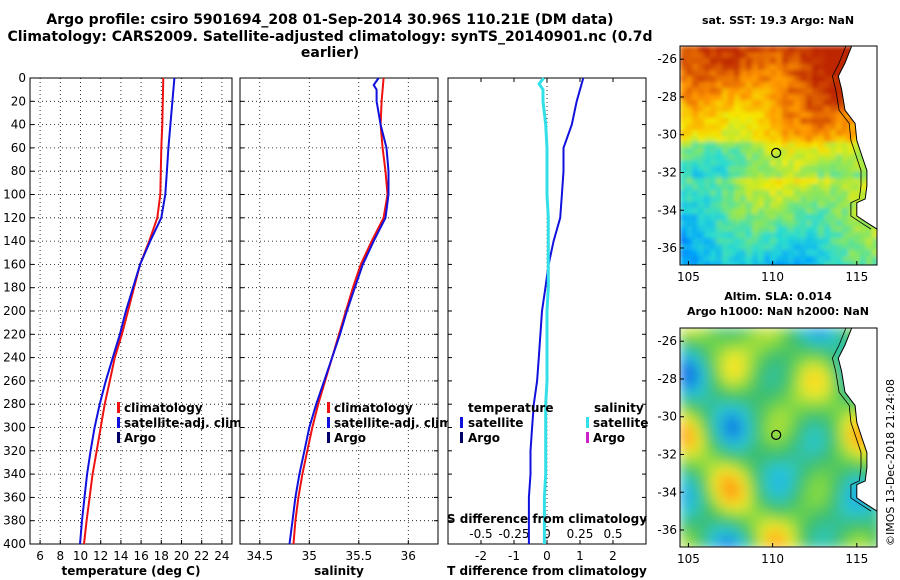  I want to click on legend-label: satellite-adj. clim., so click(395, 423).